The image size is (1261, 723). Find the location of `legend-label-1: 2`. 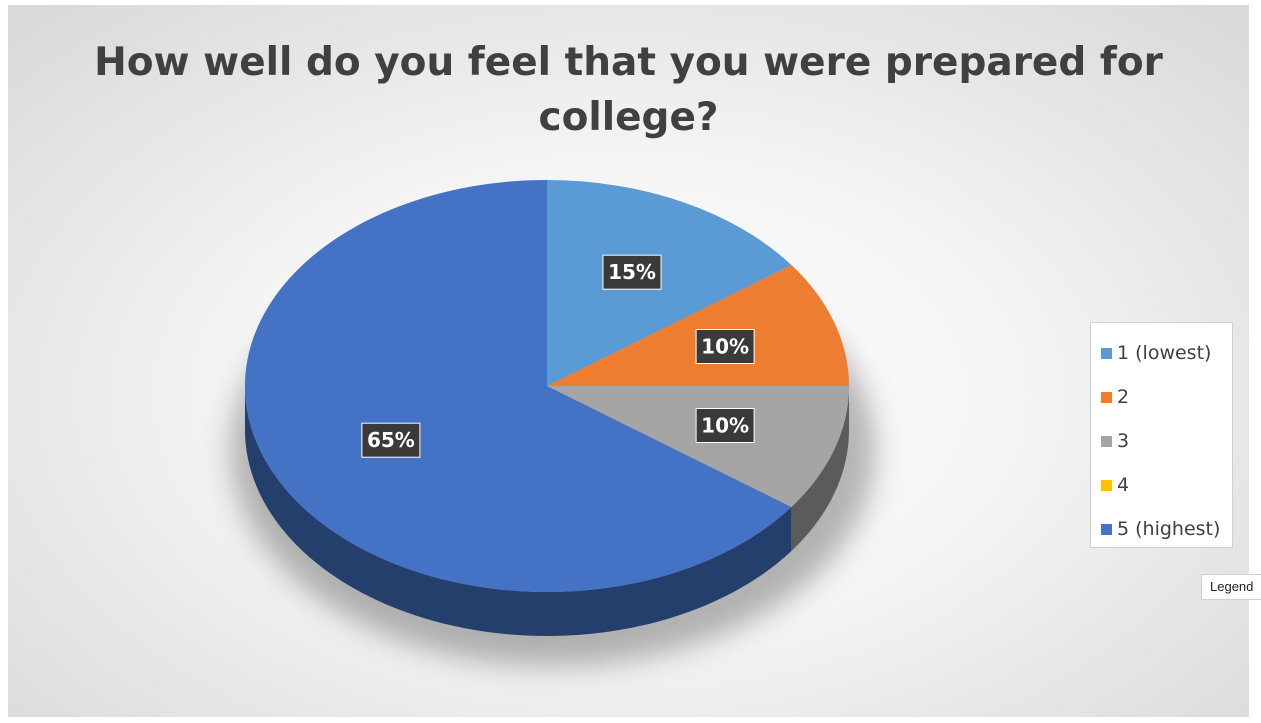

legend-label-1: 2 is located at coordinates (1123, 397).